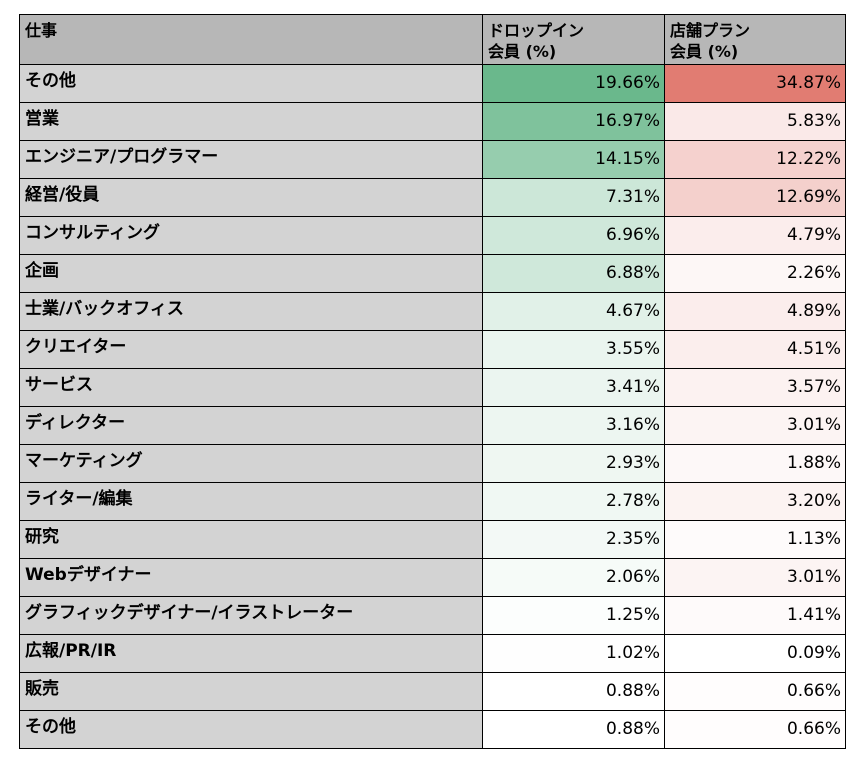  What do you see at coordinates (755, 539) in the screenshot?
I see `store-cell: 1.13%` at bounding box center [755, 539].